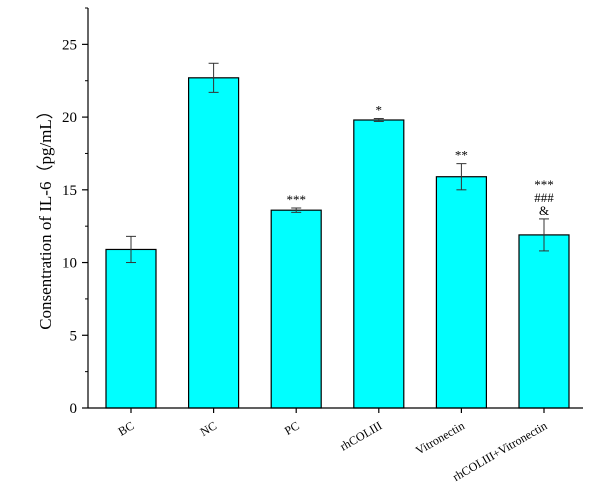  I want to click on x-category-label: BC, so click(126, 428).